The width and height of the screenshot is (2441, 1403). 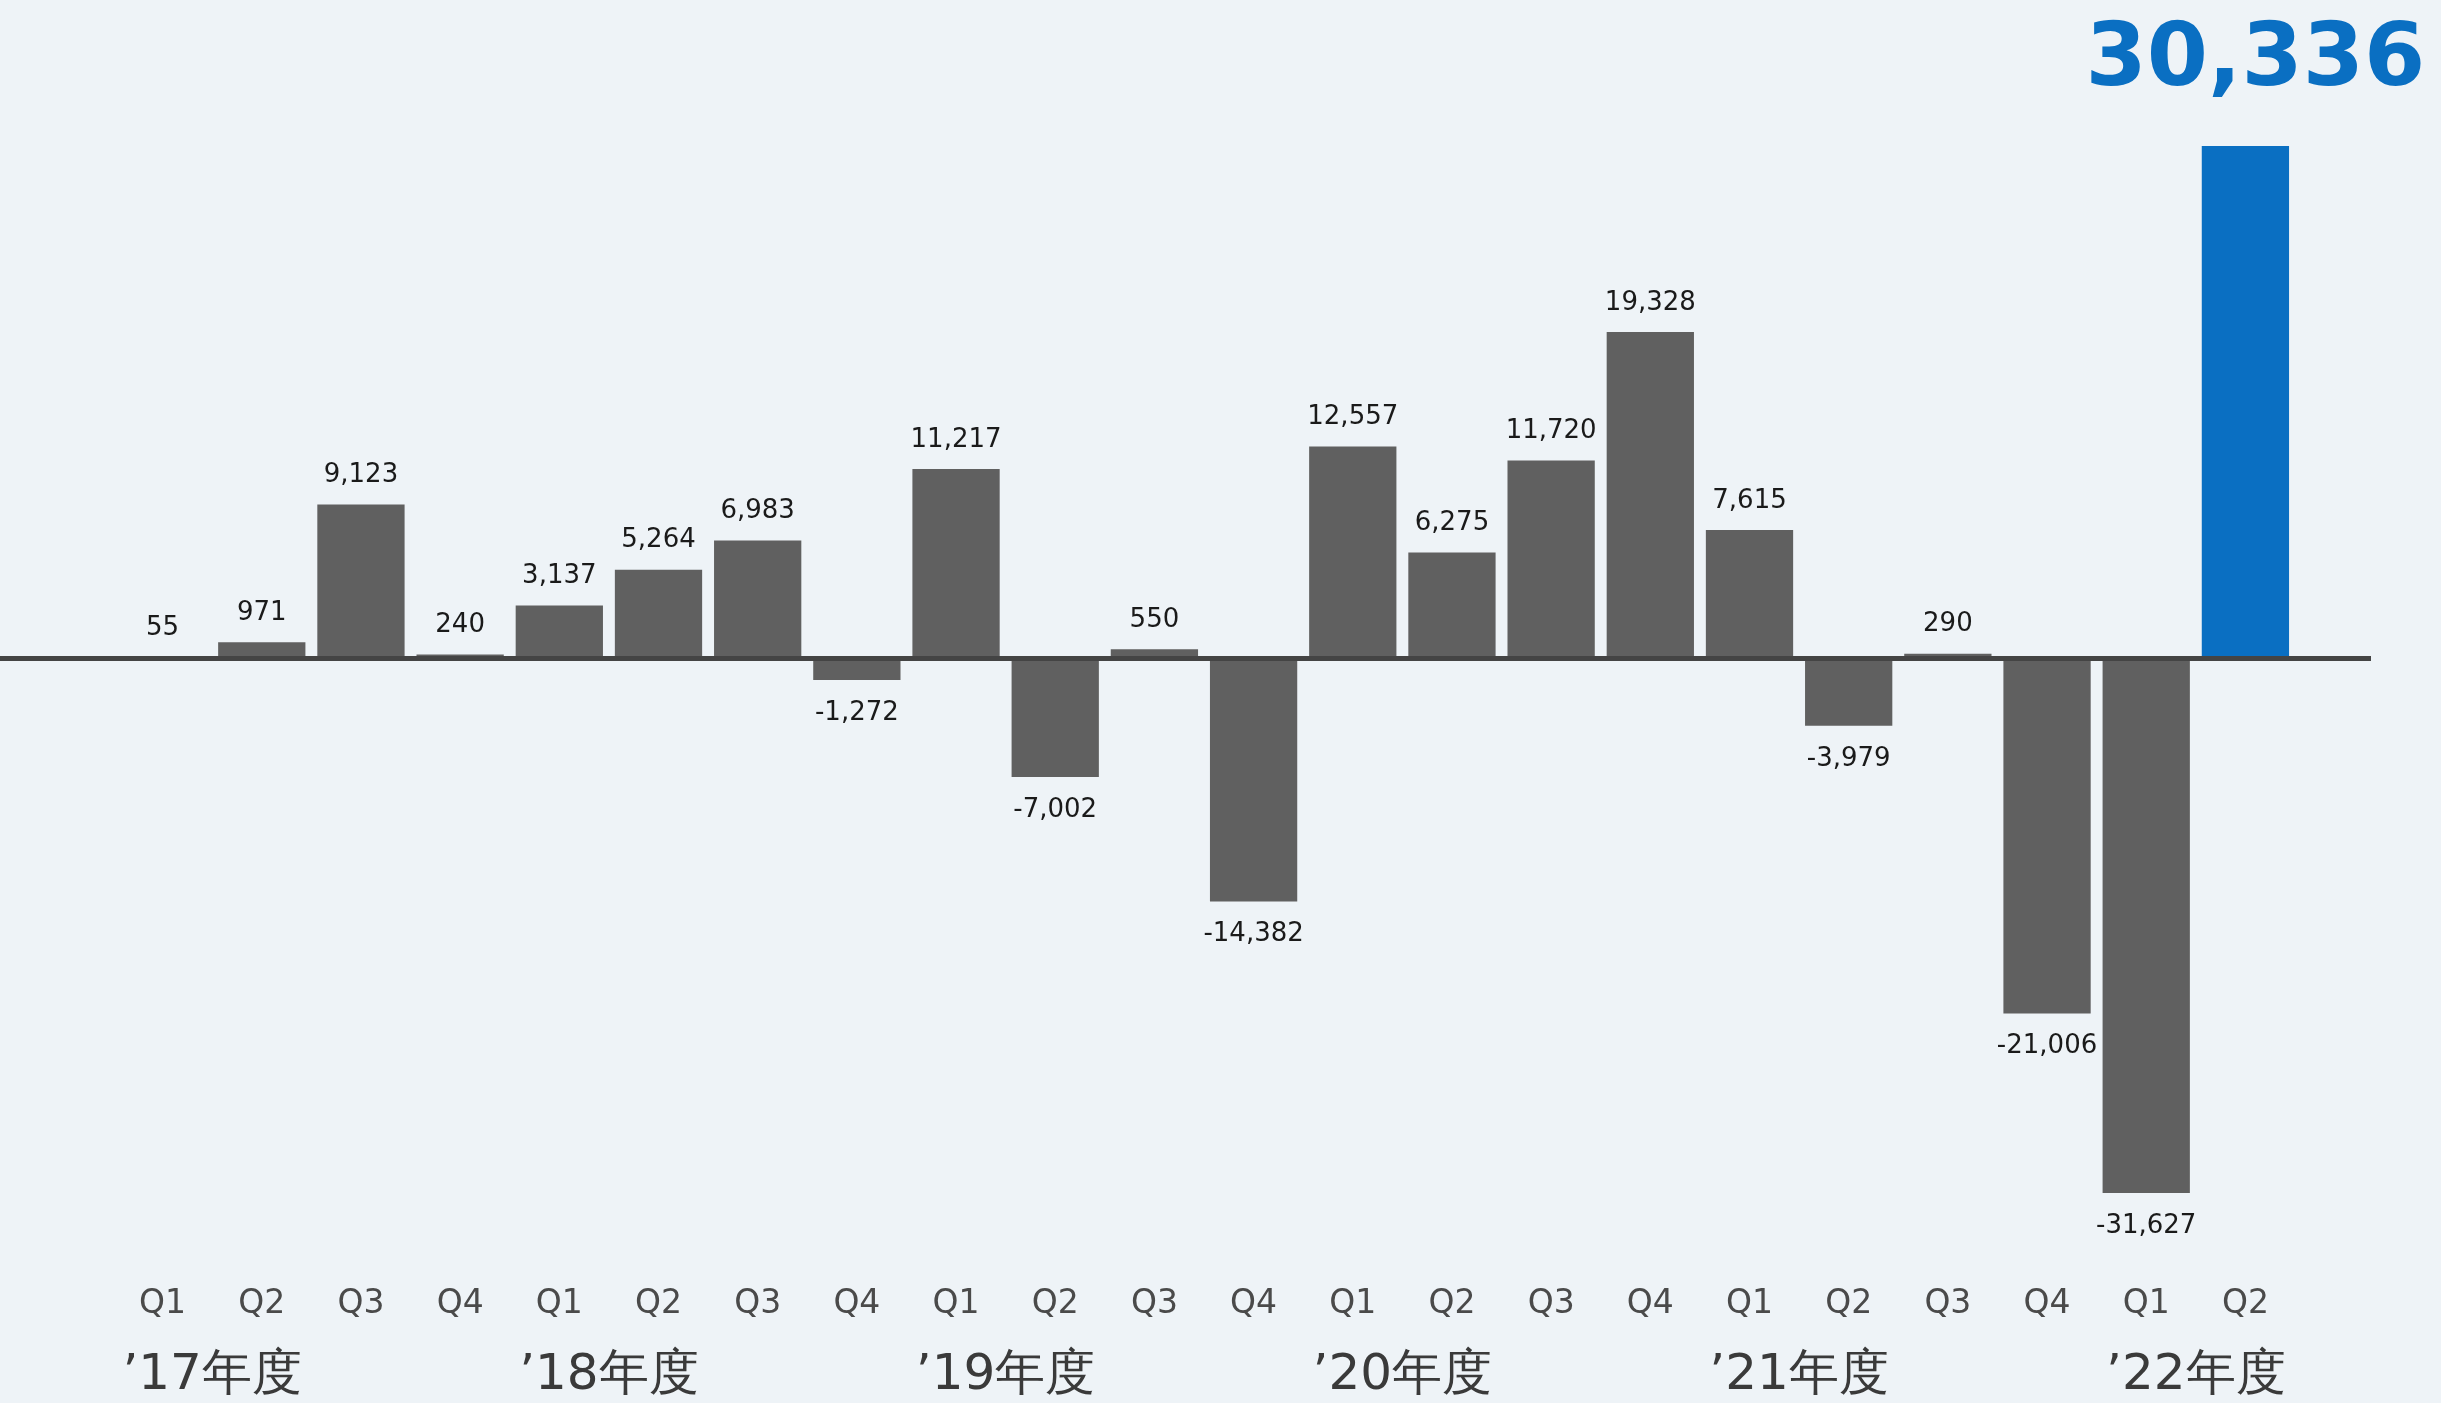 What do you see at coordinates (1948, 622) in the screenshot?
I see `data-label: 290` at bounding box center [1948, 622].